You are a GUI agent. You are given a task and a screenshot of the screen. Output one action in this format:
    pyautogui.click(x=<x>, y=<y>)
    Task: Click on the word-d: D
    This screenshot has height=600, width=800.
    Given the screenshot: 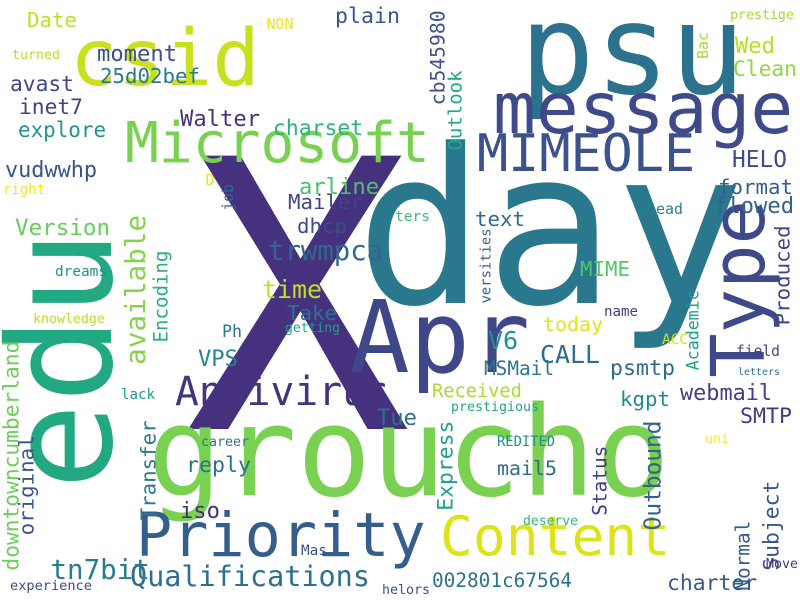 What is the action you would take?
    pyautogui.click(x=210, y=179)
    